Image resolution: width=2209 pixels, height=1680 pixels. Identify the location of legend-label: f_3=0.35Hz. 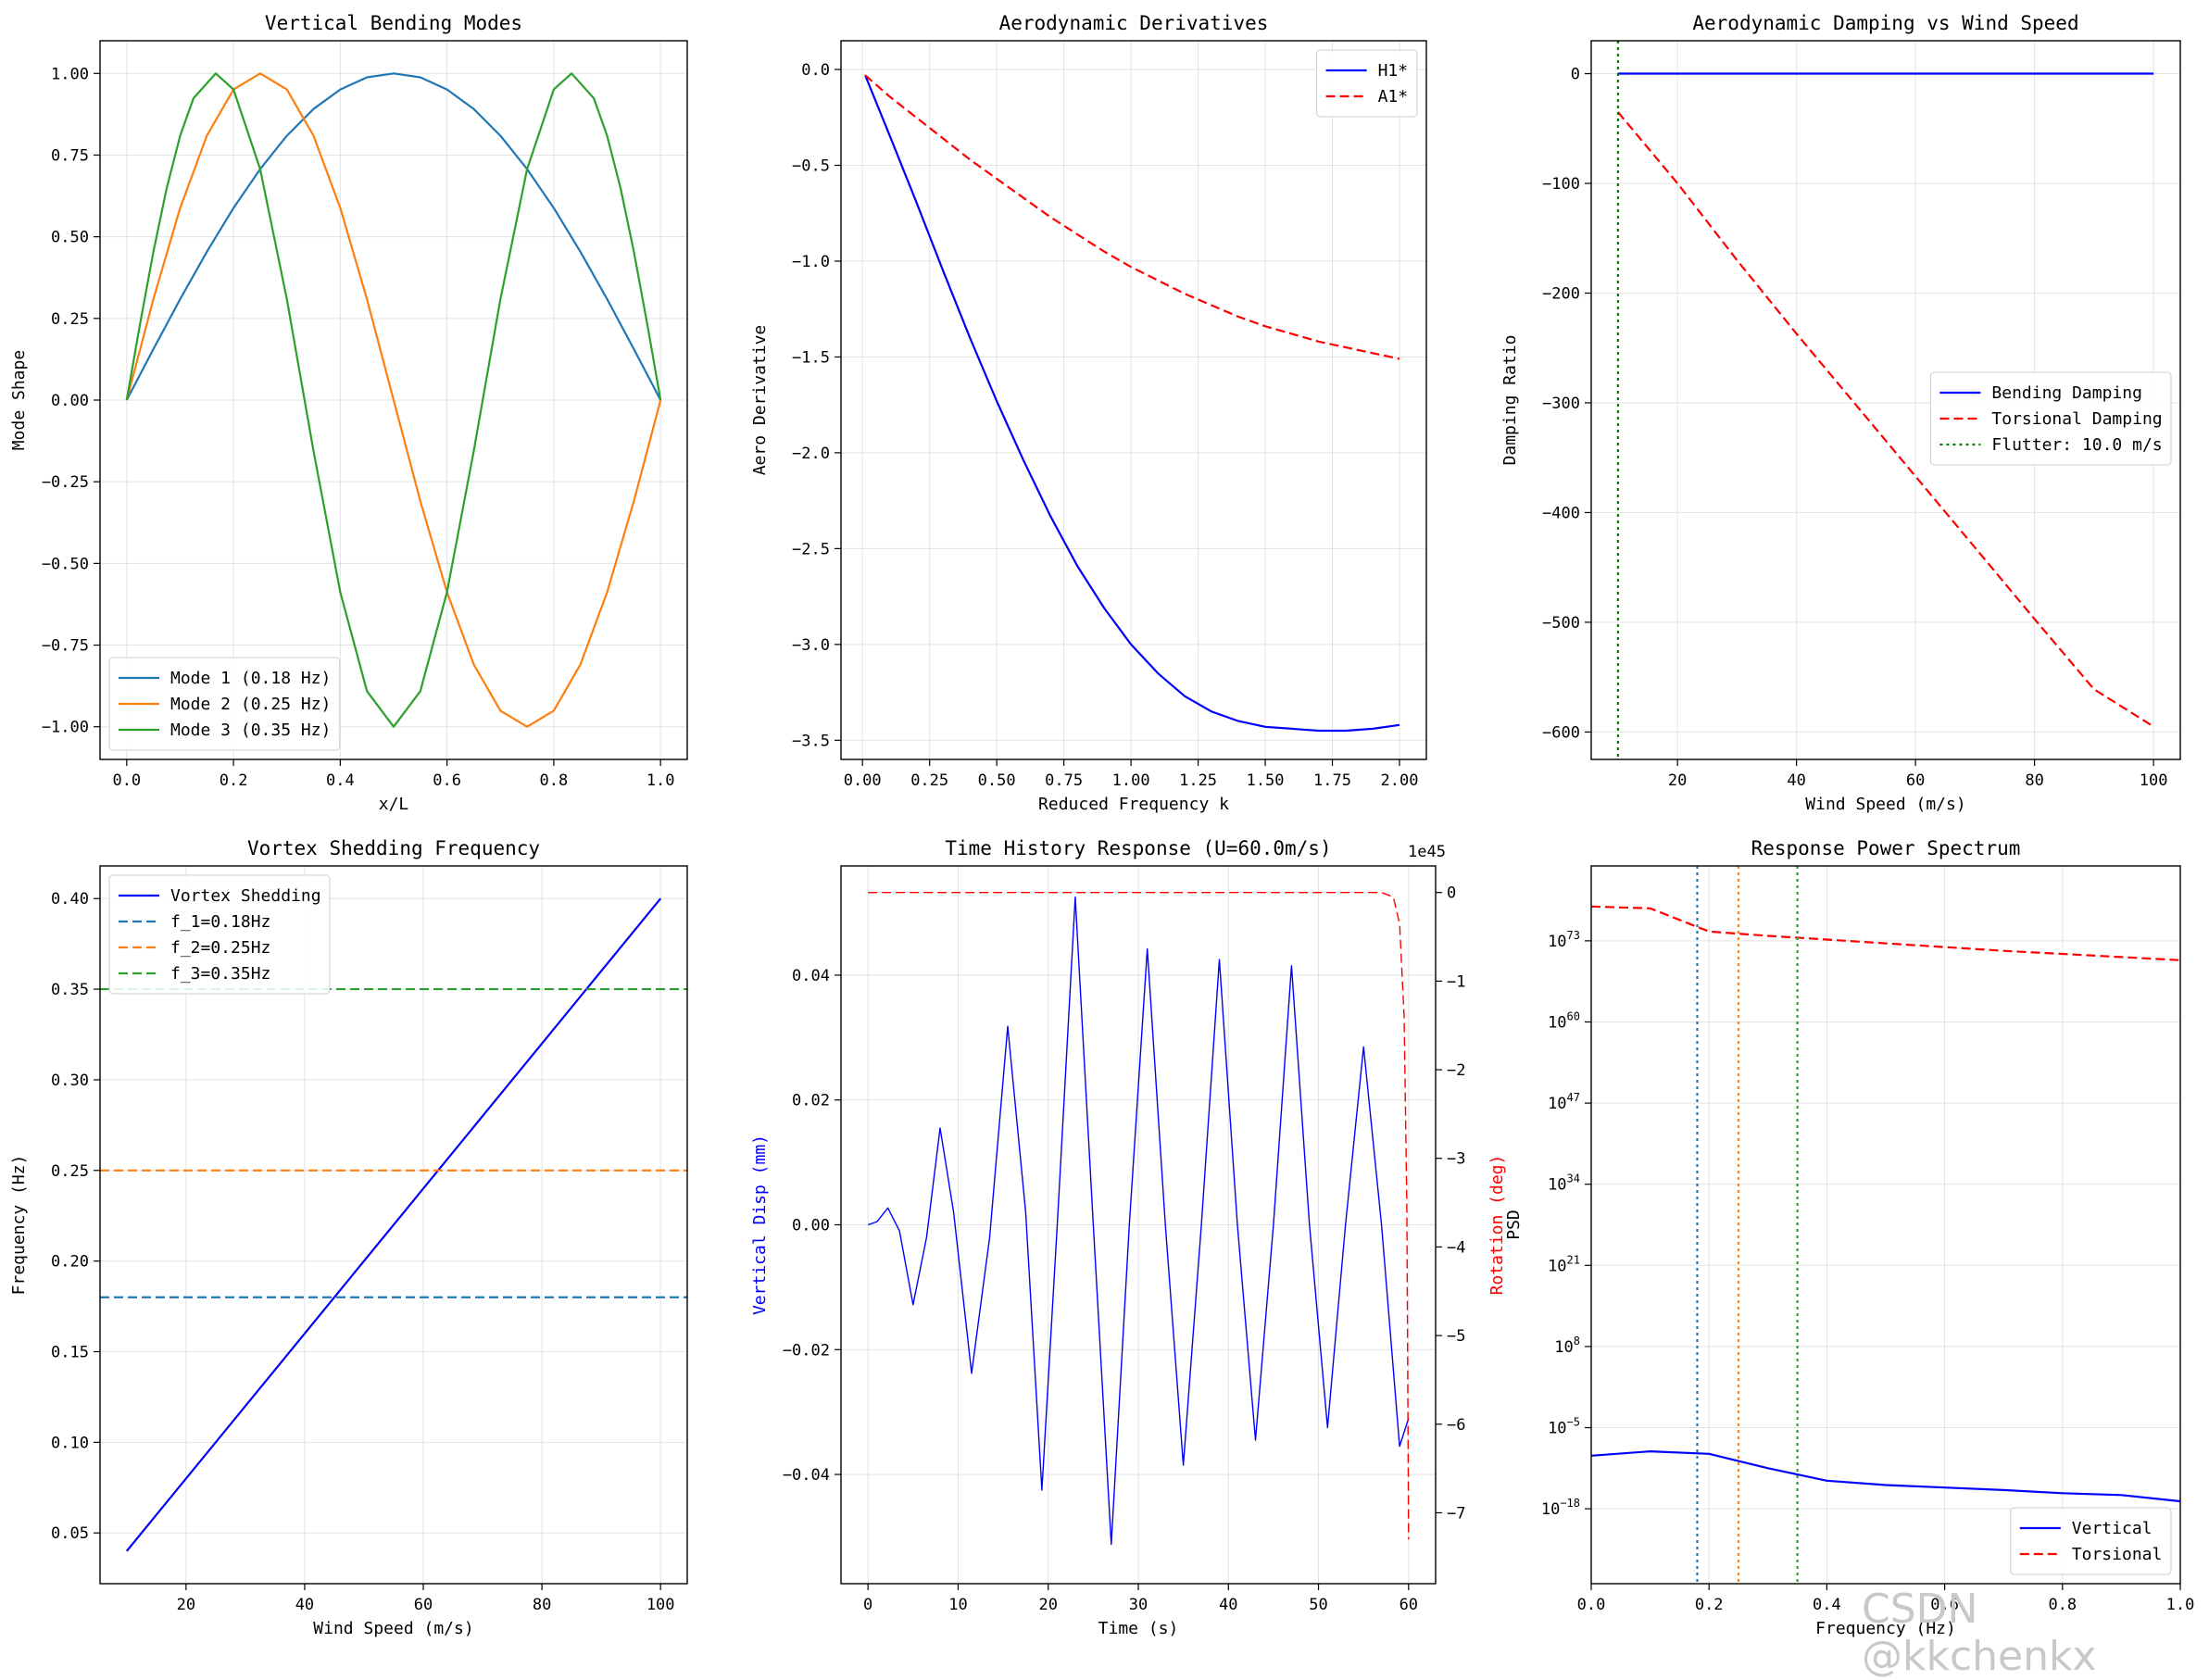
(220, 974).